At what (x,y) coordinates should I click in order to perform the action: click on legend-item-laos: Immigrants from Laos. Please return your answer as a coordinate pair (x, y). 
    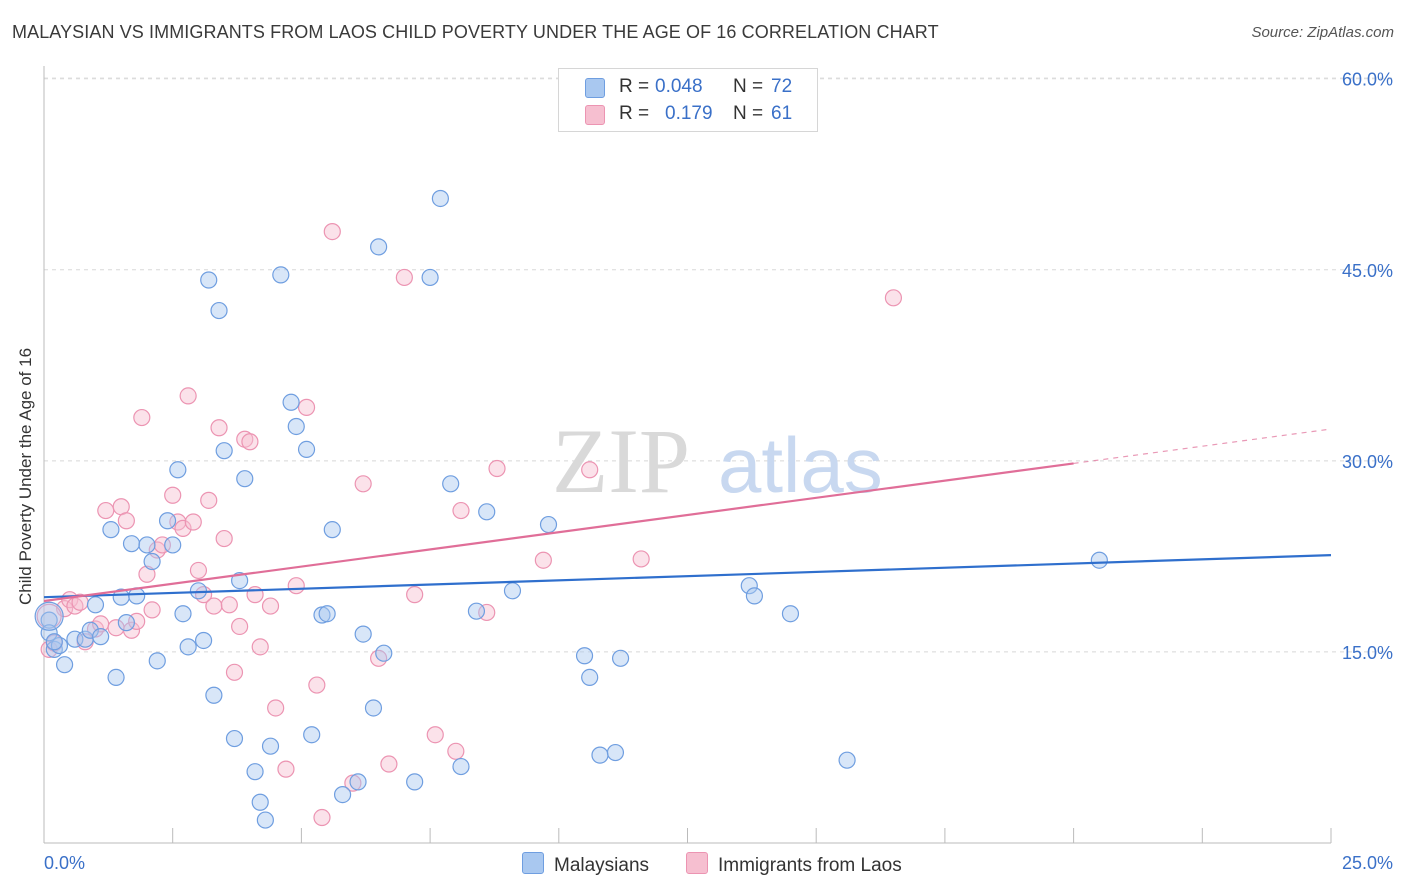
    Looking at the image, I should click on (794, 864).